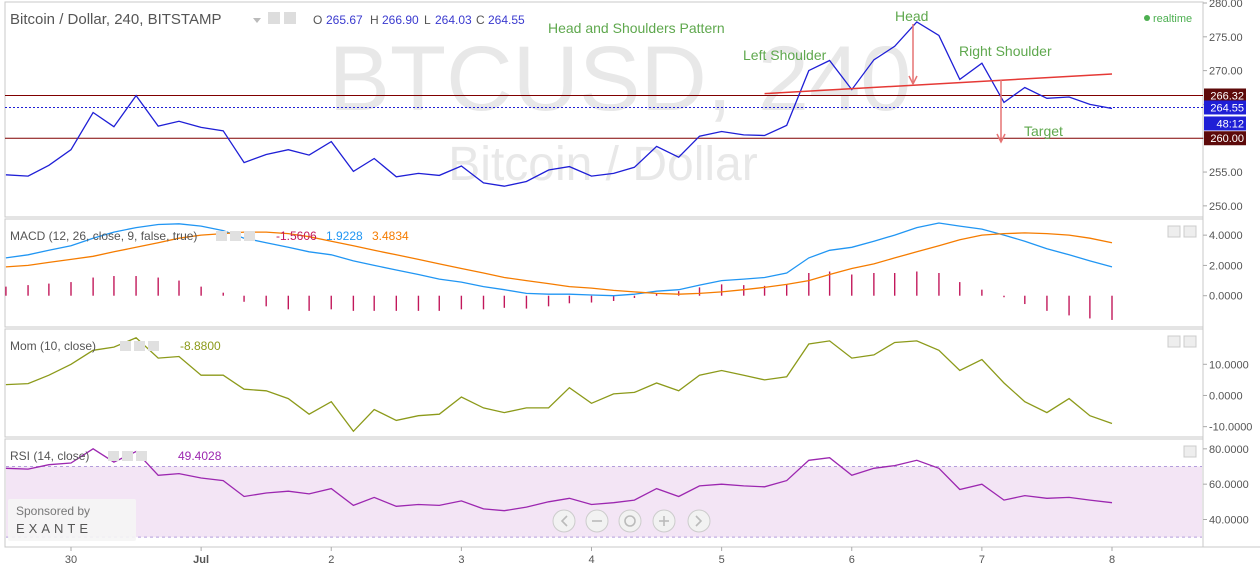  I want to click on target-annotation: Target, so click(1043, 131).